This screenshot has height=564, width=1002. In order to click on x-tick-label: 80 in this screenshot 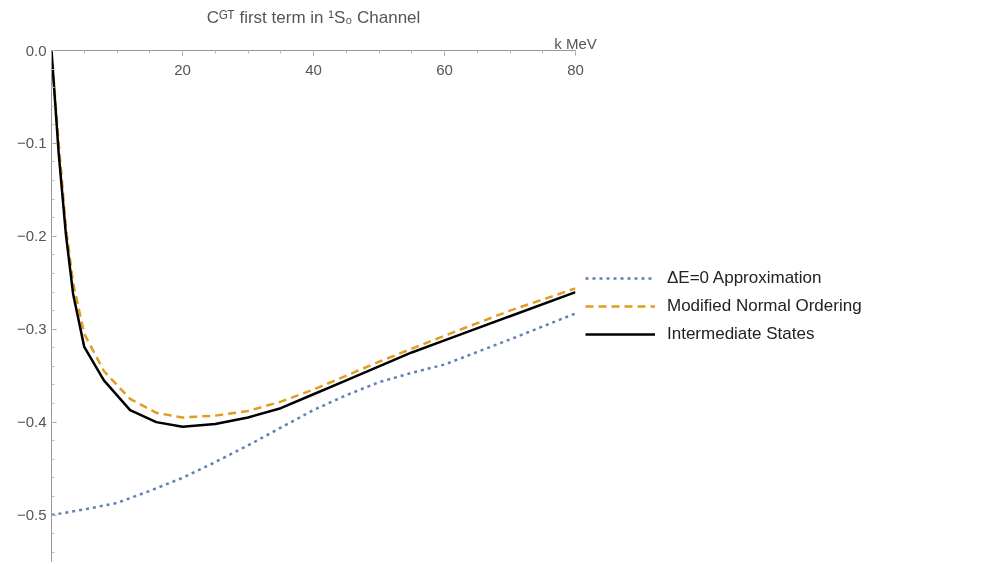, I will do `click(575, 69)`.